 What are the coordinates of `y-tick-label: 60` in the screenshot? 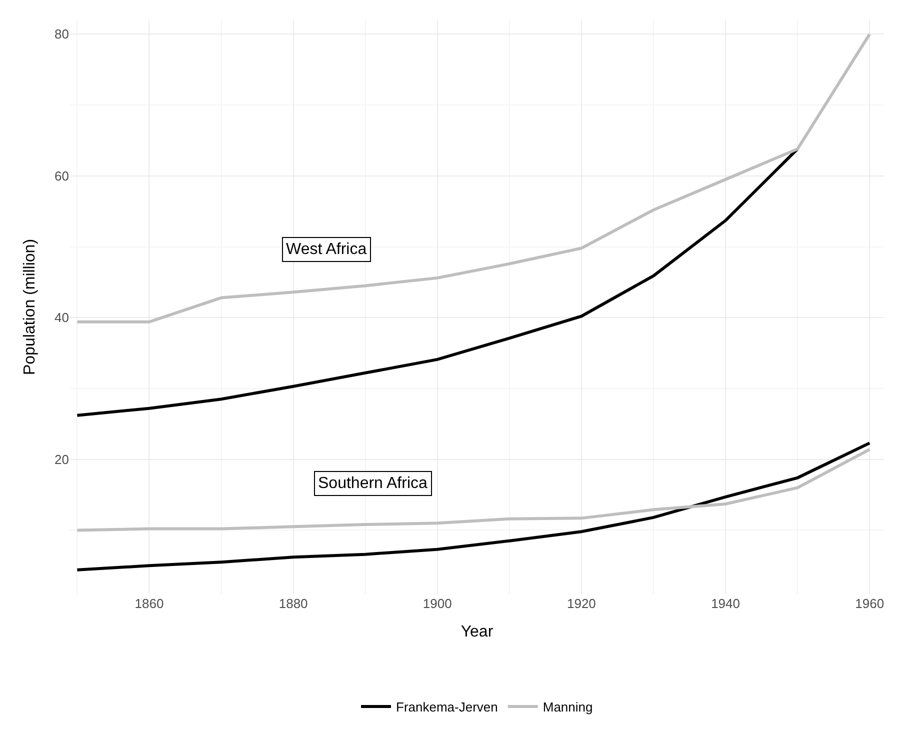 It's located at (61, 176).